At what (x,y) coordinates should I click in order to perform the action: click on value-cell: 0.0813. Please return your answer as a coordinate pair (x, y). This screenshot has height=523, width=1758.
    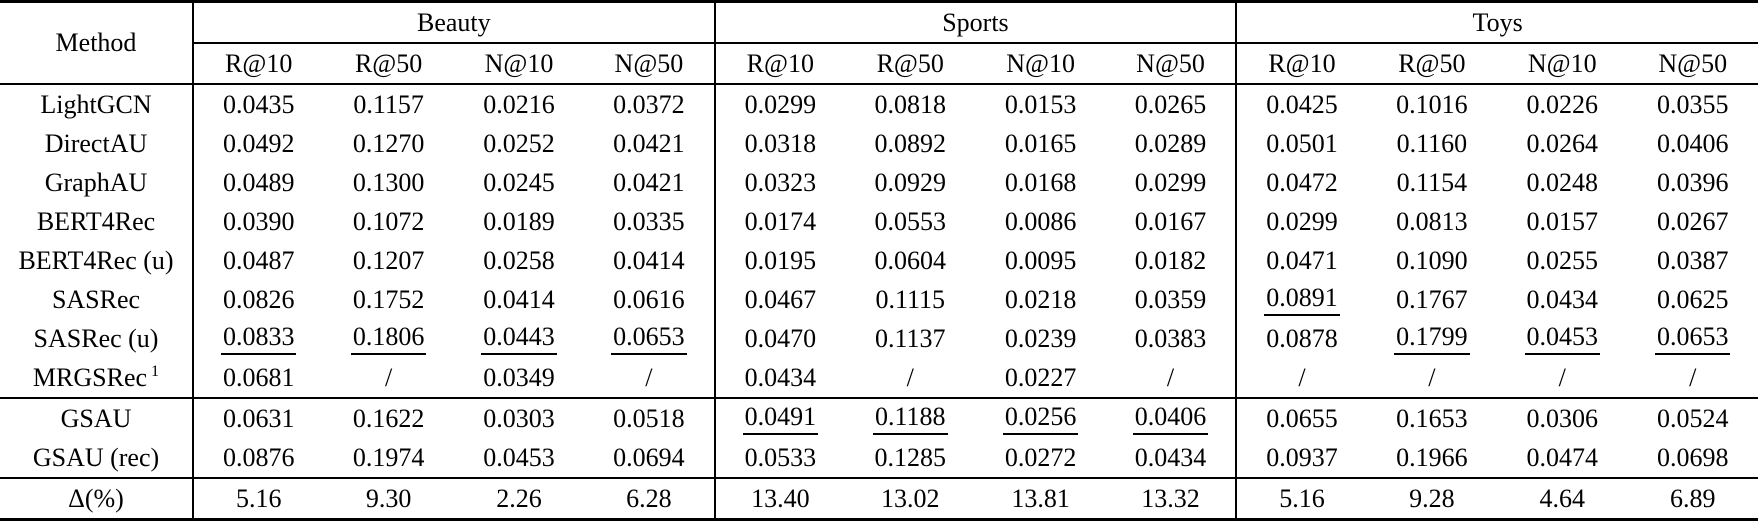
    Looking at the image, I should click on (1432, 221).